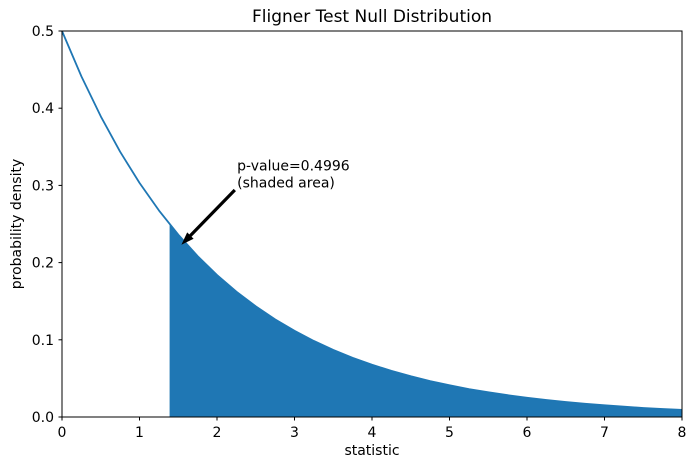 The height and width of the screenshot is (470, 695). Describe the element at coordinates (211, 213) in the screenshot. I see `annotation-arrow-shaft` at that location.